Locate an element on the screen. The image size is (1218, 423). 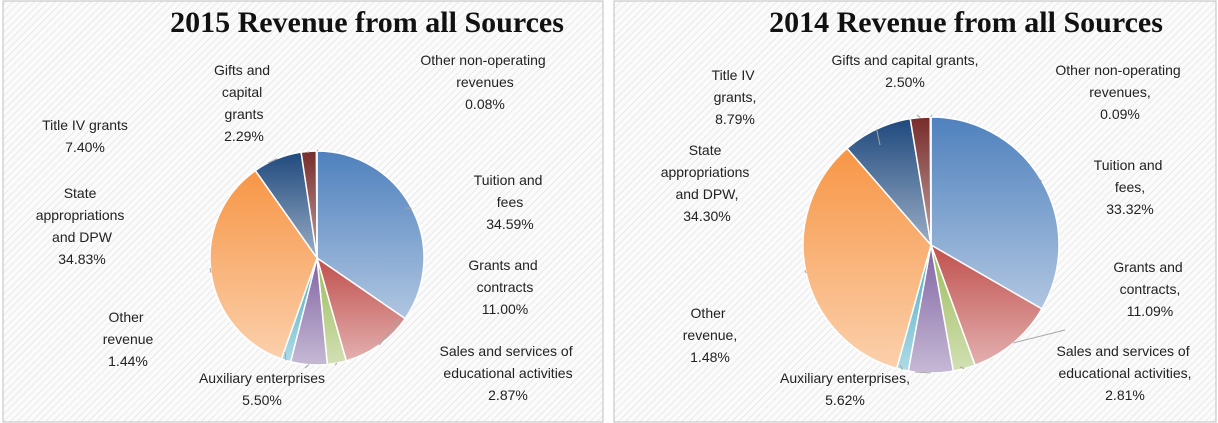
data-label-value: 0.09% is located at coordinates (1120, 114).